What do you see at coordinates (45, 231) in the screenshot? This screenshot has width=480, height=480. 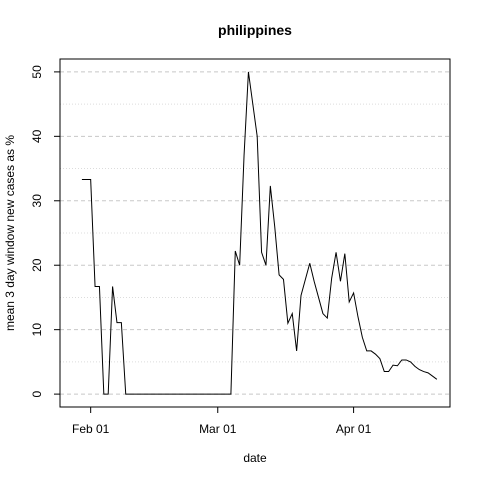 I see `y-axis: 0 10 20 30 40 50` at bounding box center [45, 231].